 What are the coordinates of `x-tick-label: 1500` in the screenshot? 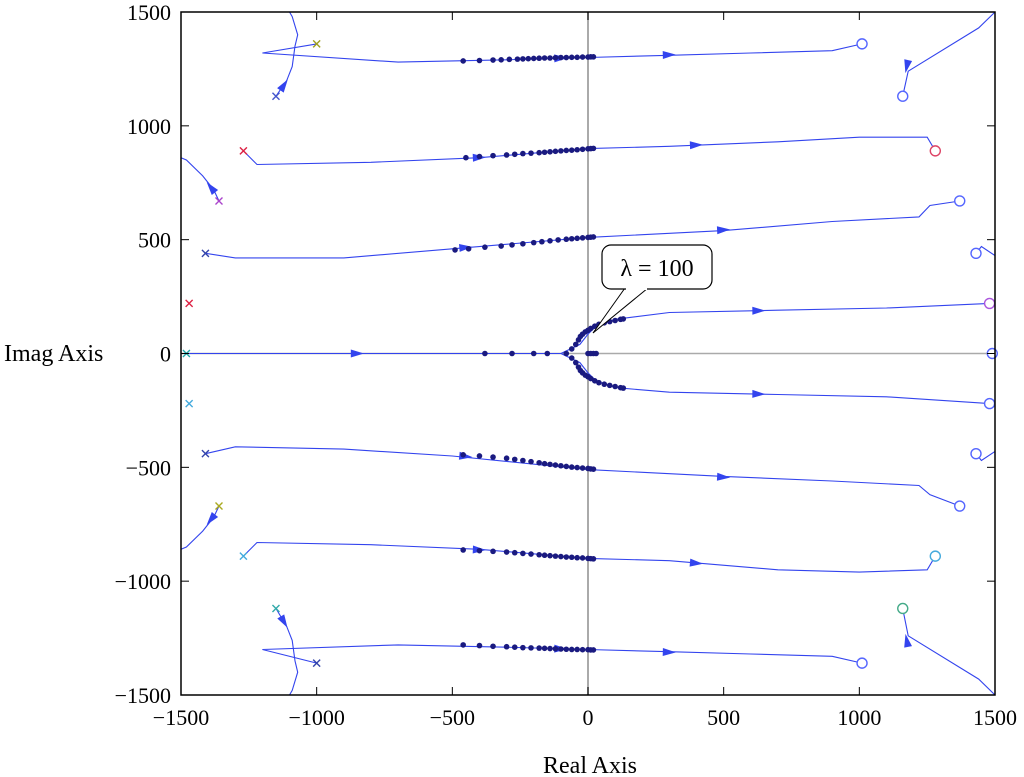 It's located at (995, 717).